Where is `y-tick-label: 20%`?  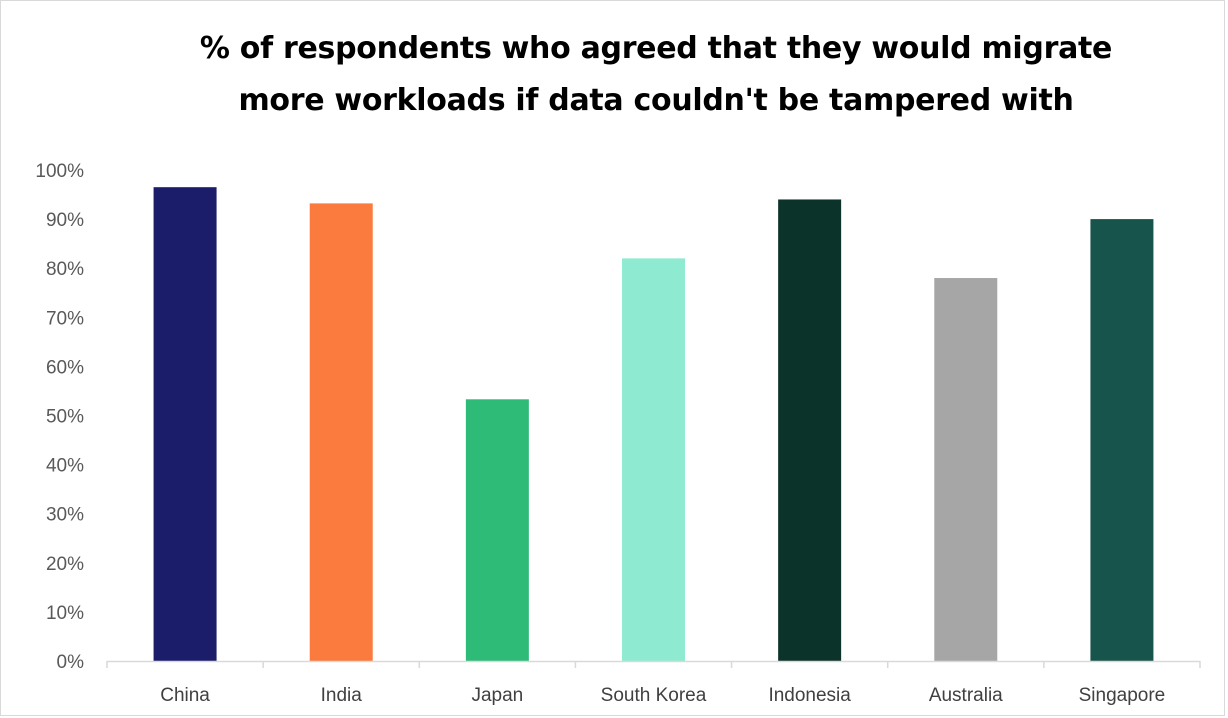 y-tick-label: 20% is located at coordinates (65, 564).